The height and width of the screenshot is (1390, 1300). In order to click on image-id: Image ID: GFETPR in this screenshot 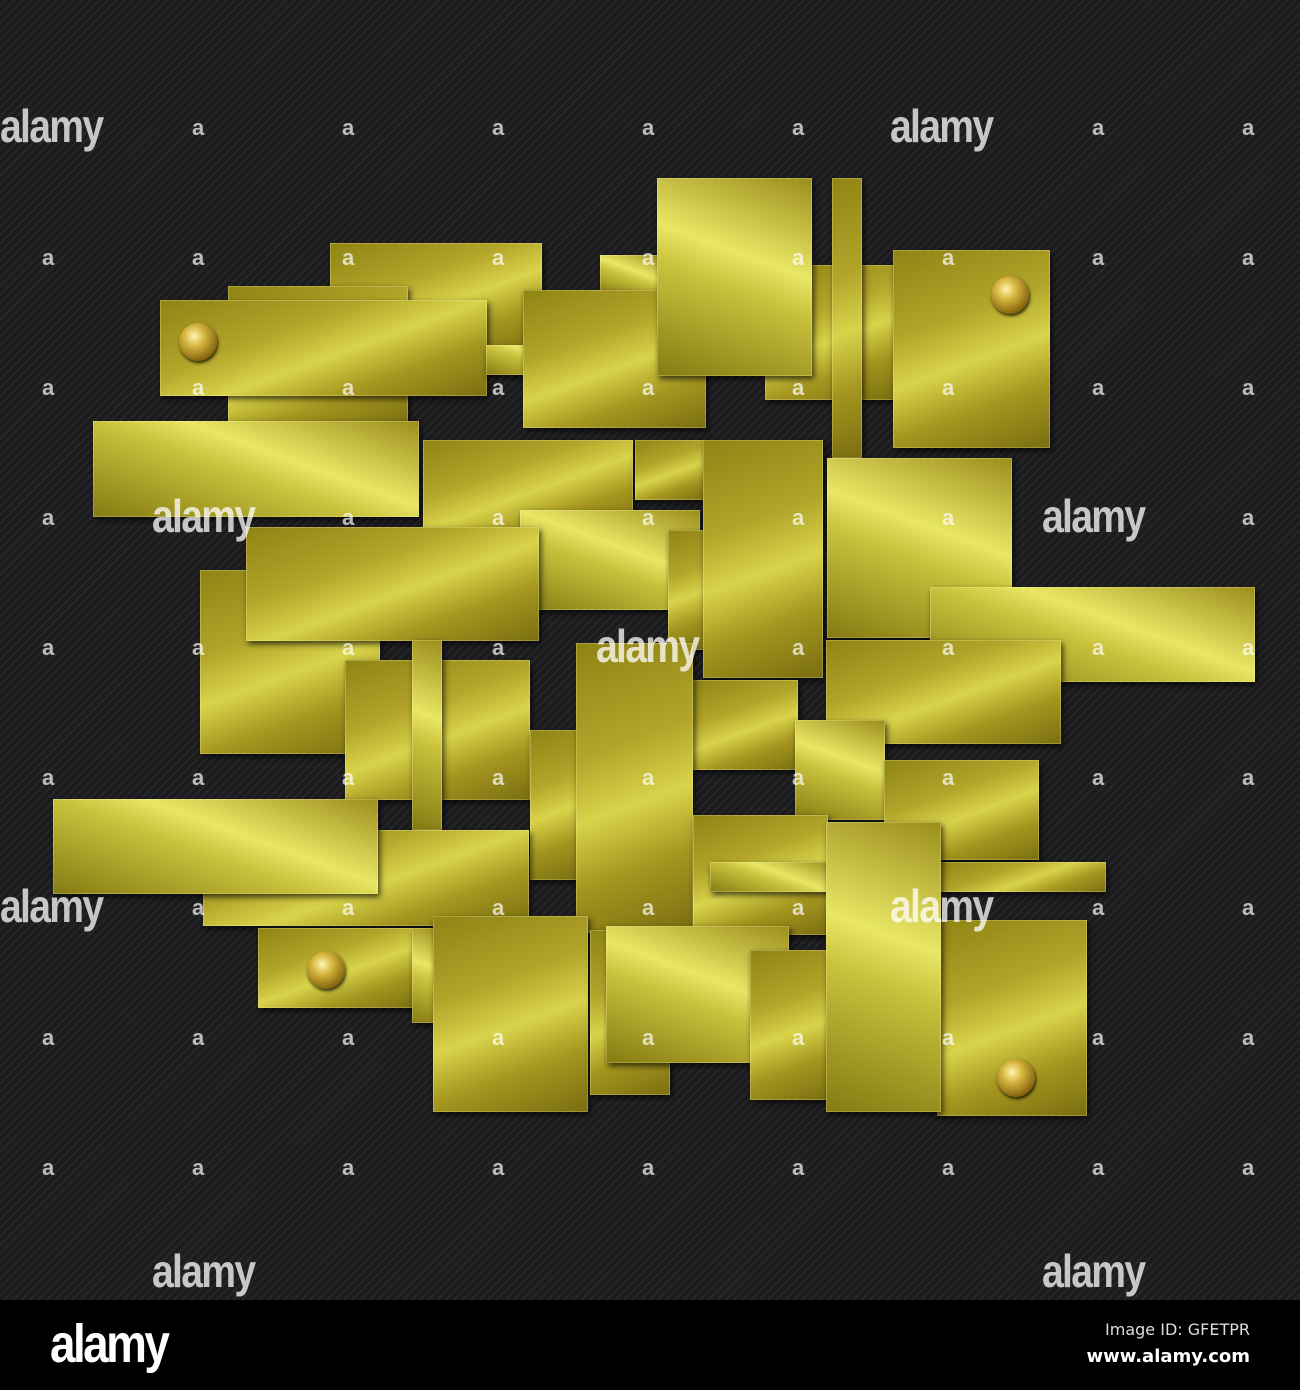, I will do `click(1177, 1329)`.